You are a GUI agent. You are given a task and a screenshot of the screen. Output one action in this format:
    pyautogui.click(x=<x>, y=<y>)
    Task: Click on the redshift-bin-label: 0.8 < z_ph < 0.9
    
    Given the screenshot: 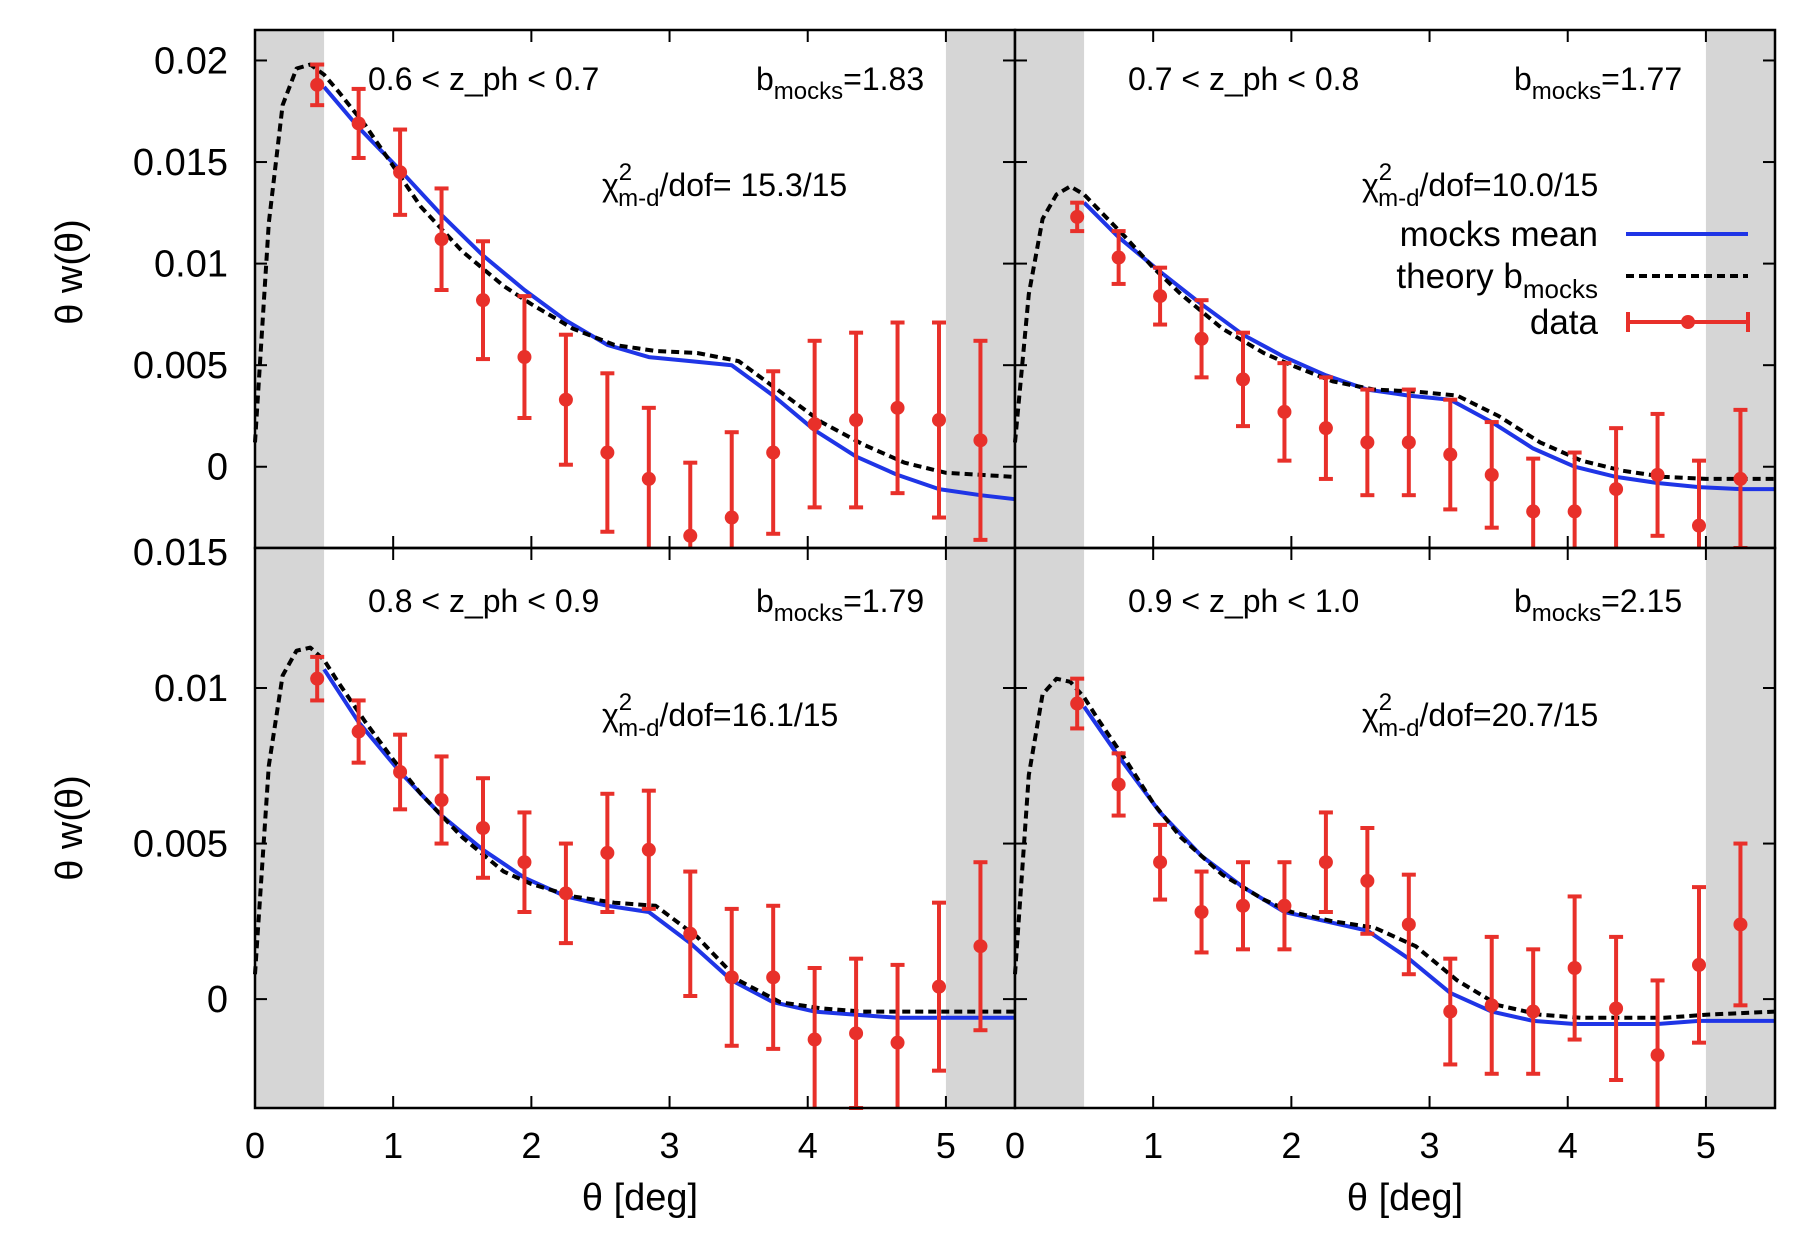 What is the action you would take?
    pyautogui.click(x=483, y=601)
    